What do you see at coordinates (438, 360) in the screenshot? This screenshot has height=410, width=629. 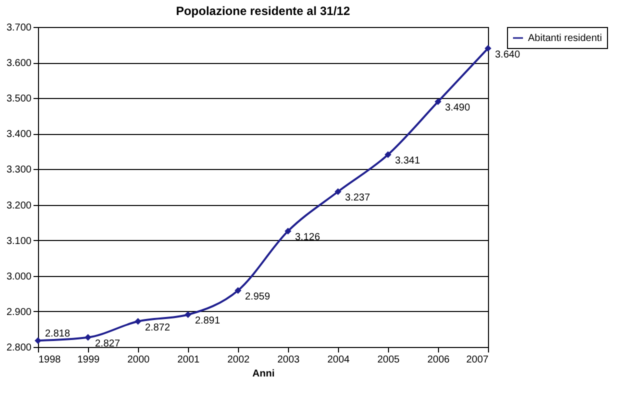 I see `x-tick-label: 2006` at bounding box center [438, 360].